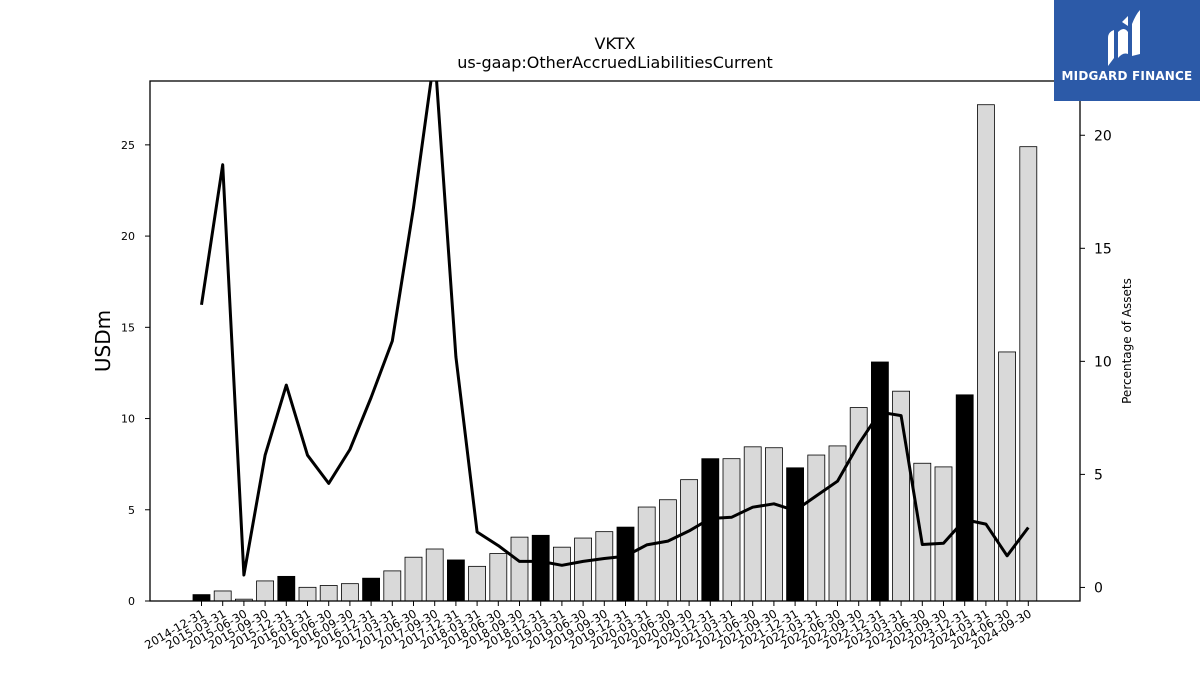 The height and width of the screenshot is (675, 1200). Describe the element at coordinates (1103, 362) in the screenshot. I see `y2-tick-label: 10` at that location.